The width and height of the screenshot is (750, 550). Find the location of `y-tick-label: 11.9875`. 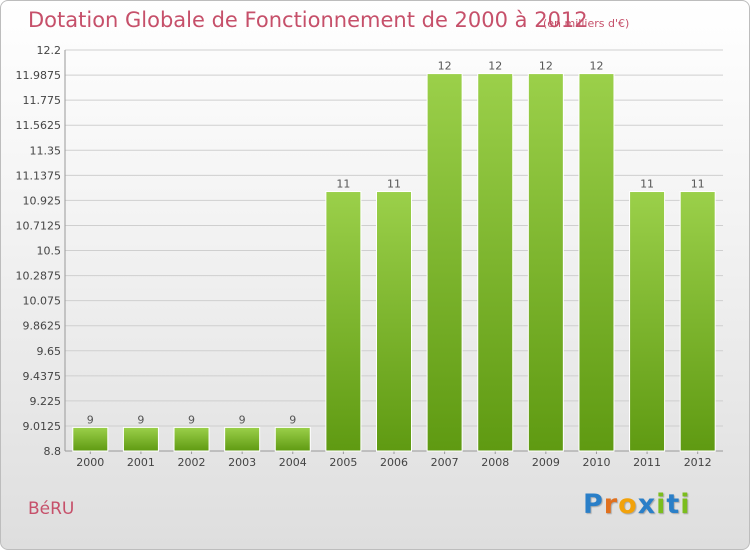

y-tick-label: 11.9875 is located at coordinates (39, 75).